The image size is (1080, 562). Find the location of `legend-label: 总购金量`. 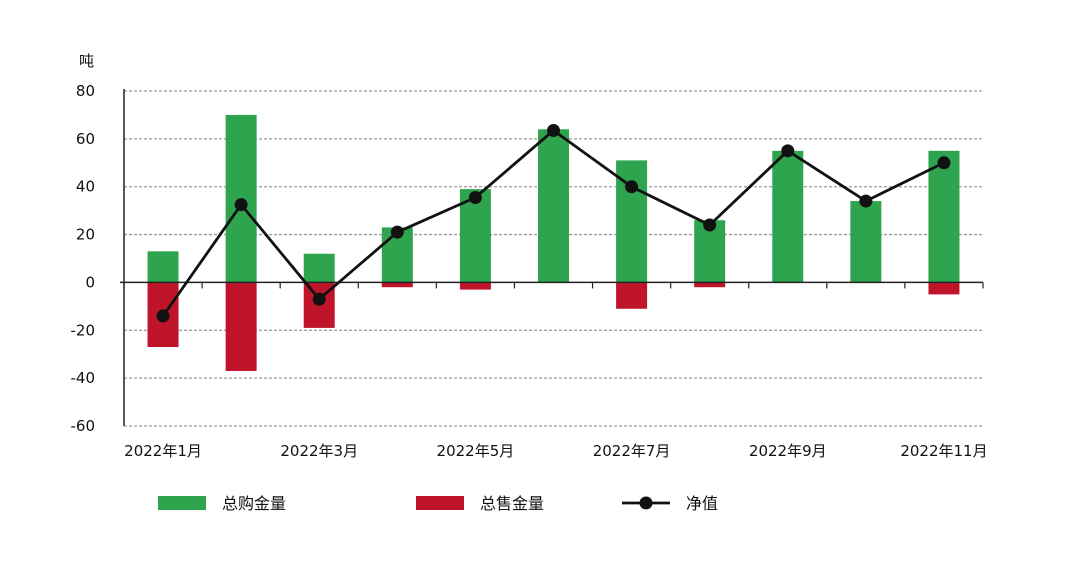

legend-label: 总购金量 is located at coordinates (254, 503).